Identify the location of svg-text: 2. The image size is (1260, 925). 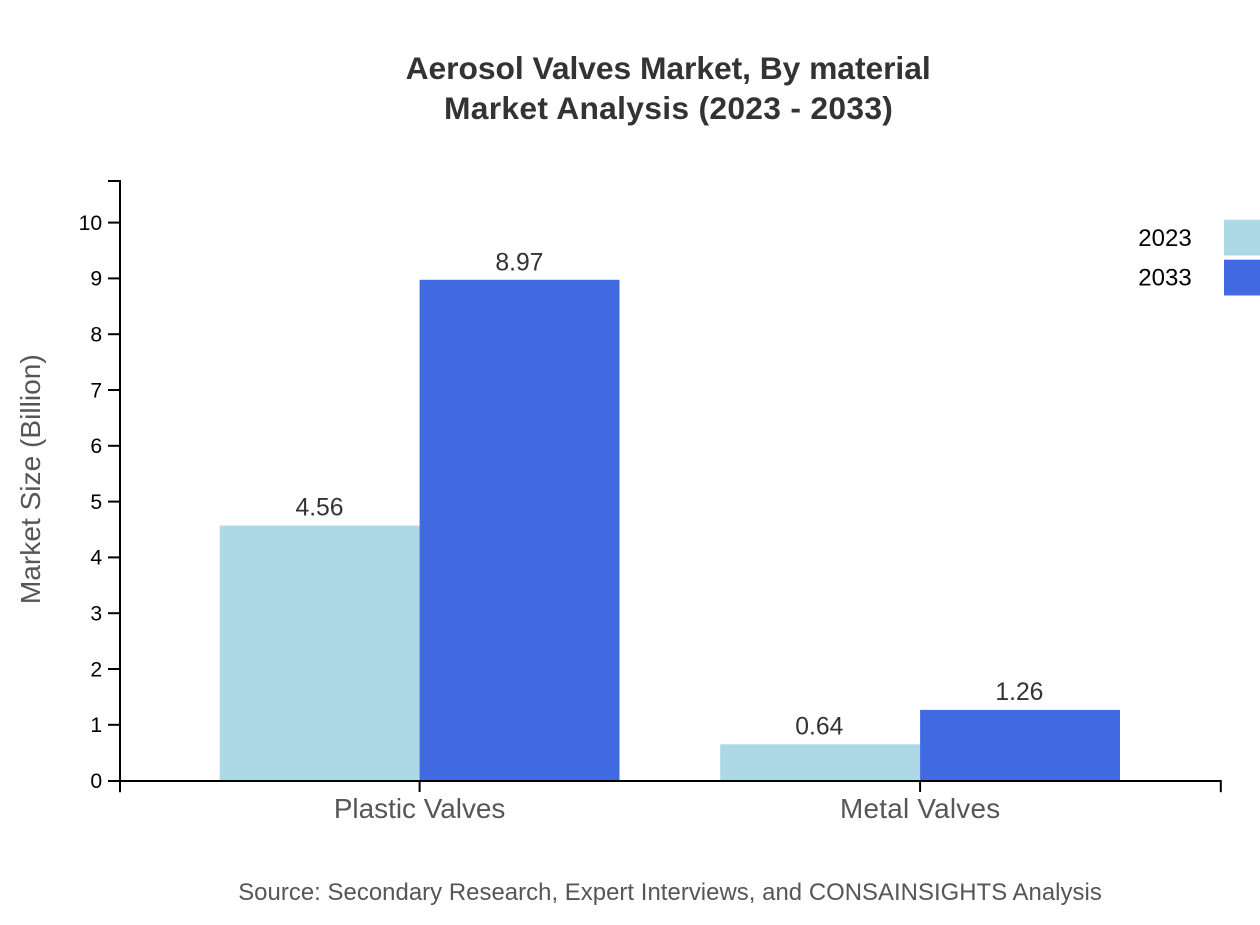
(96, 669).